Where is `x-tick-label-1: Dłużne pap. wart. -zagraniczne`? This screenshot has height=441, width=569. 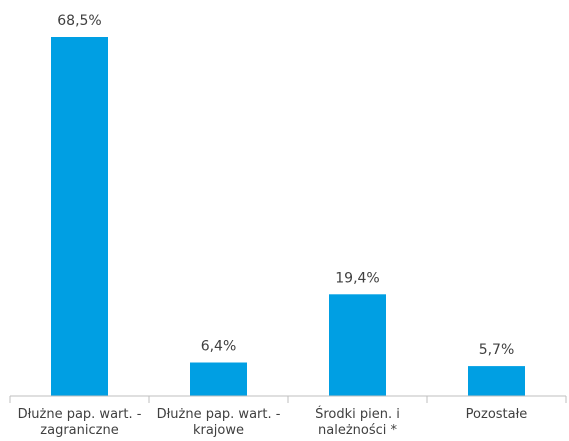 x-tick-label-1: Dłużne pap. wart. -zagraniczne is located at coordinates (80, 422).